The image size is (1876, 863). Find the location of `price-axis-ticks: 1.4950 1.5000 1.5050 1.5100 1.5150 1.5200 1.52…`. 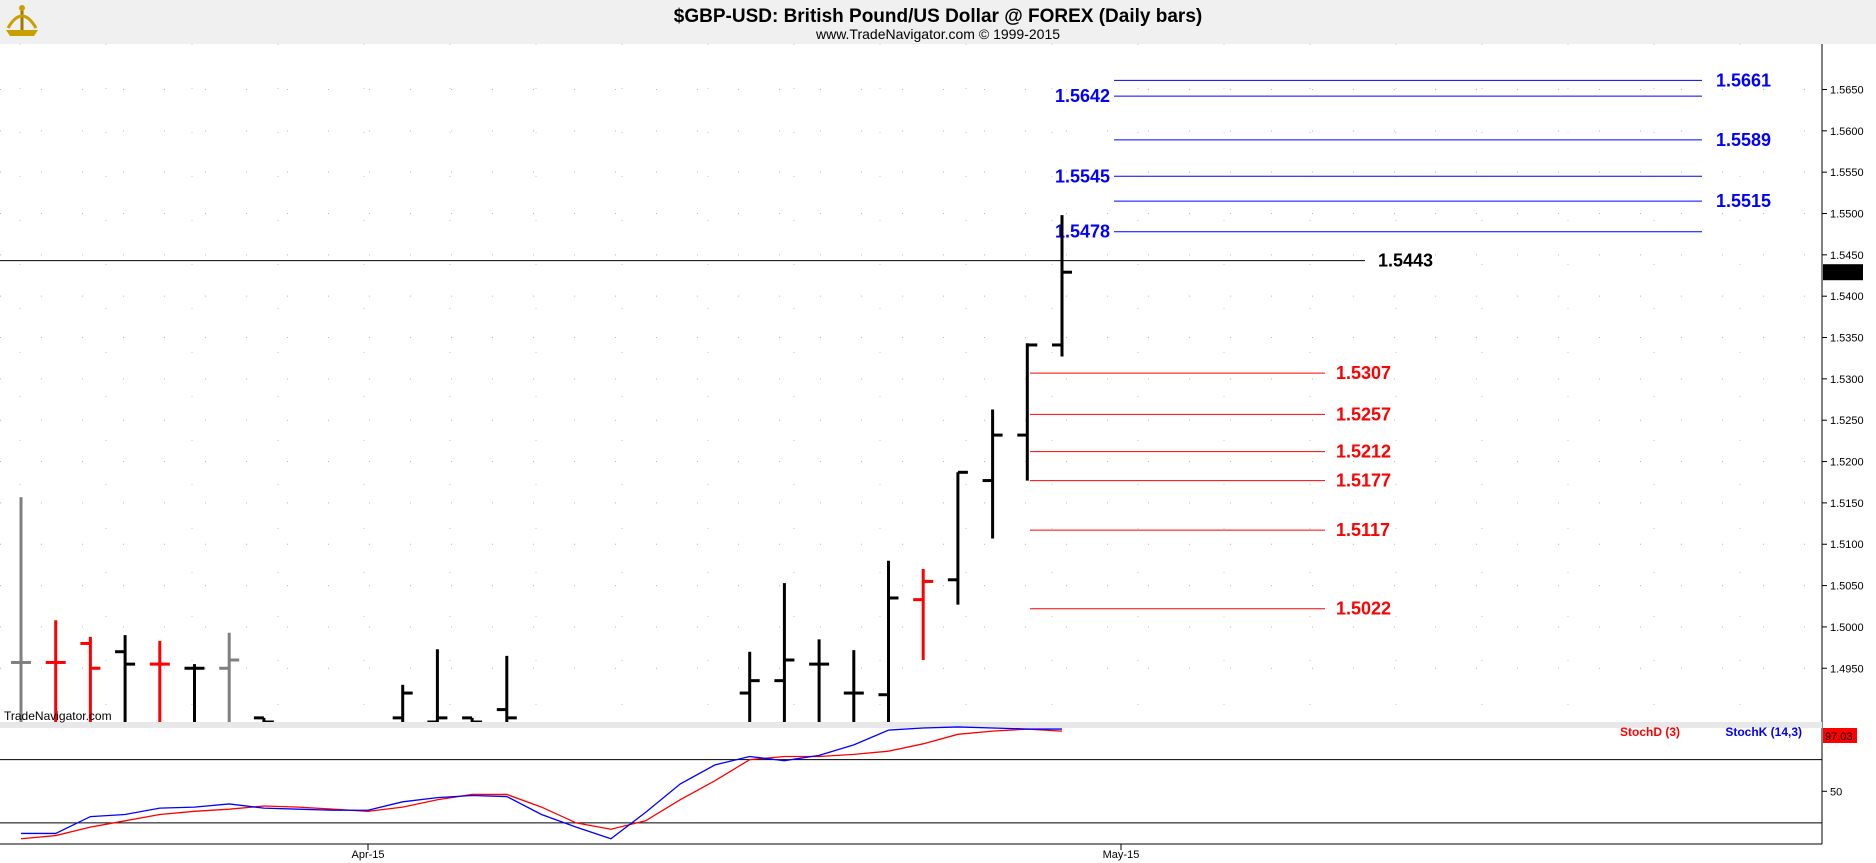

price-axis-ticks: 1.4950 1.5000 1.5050 1.5100 1.5150 1.5200 1.52… is located at coordinates (1843, 379).